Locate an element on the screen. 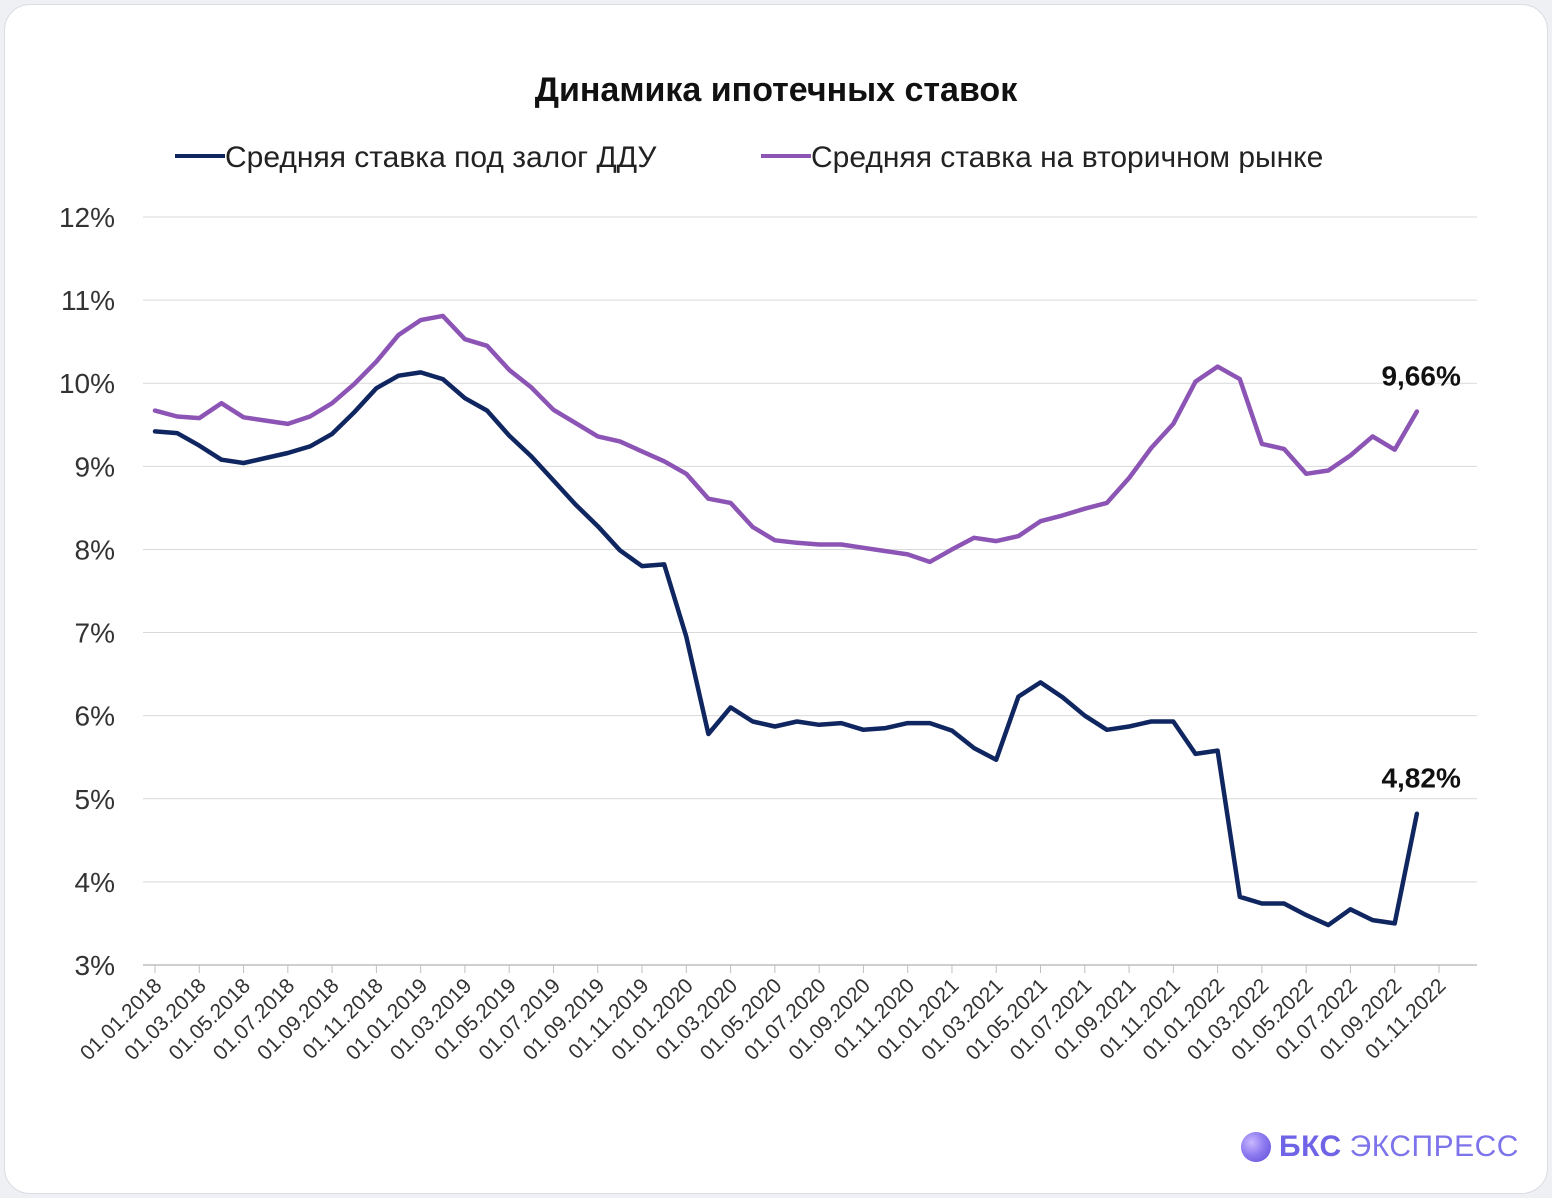  y-tick-label: 3% is located at coordinates (95, 965).